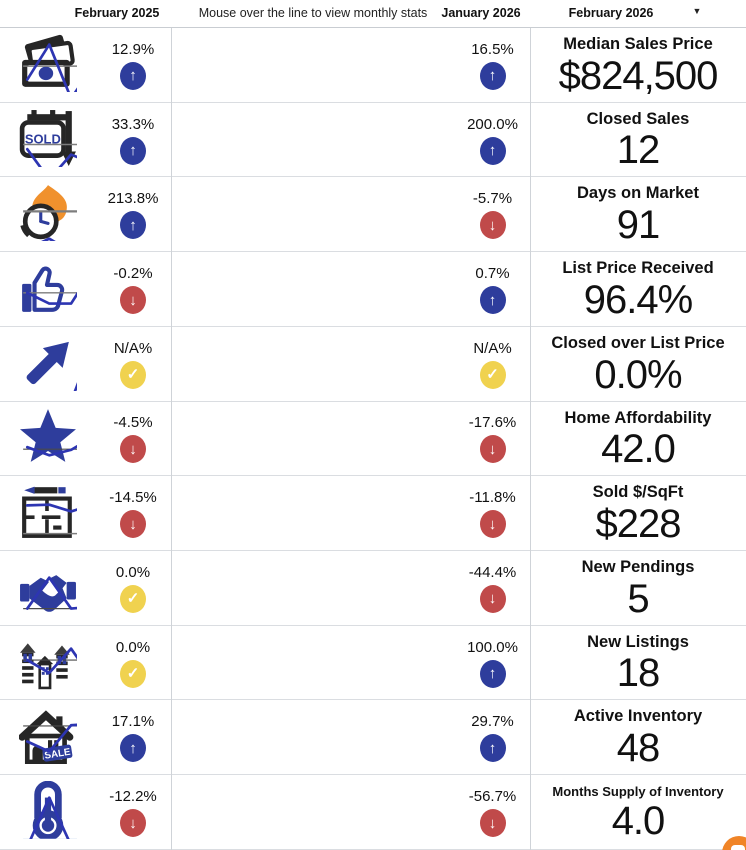 Image resolution: width=746 pixels, height=850 pixels. What do you see at coordinates (638, 523) in the screenshot?
I see `metric-value: $228` at bounding box center [638, 523].